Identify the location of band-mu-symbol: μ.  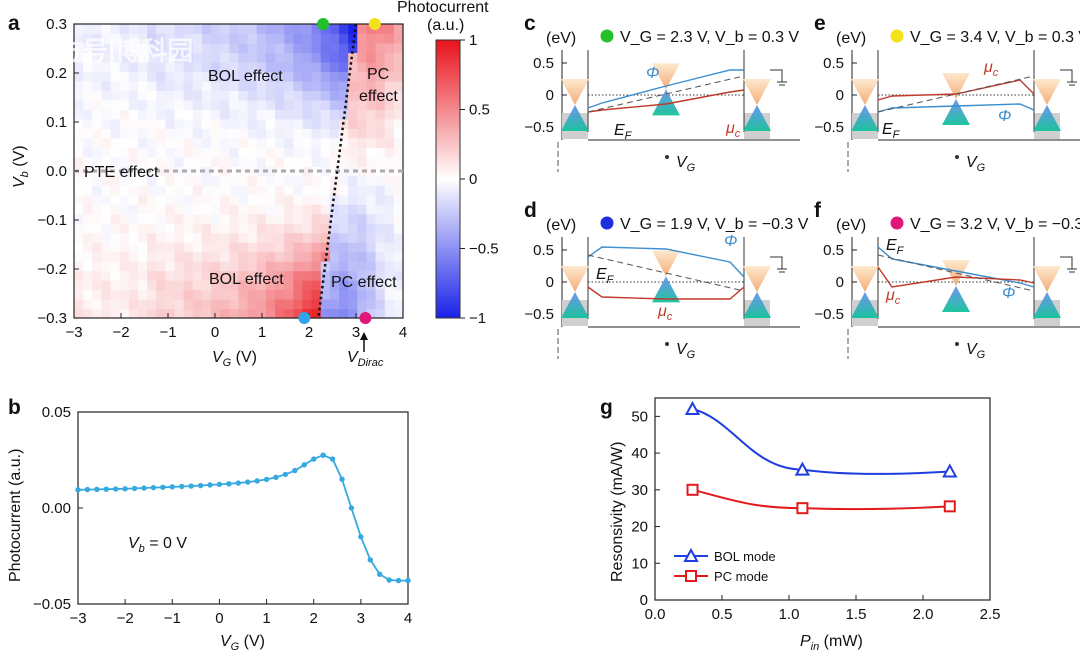
(890, 295).